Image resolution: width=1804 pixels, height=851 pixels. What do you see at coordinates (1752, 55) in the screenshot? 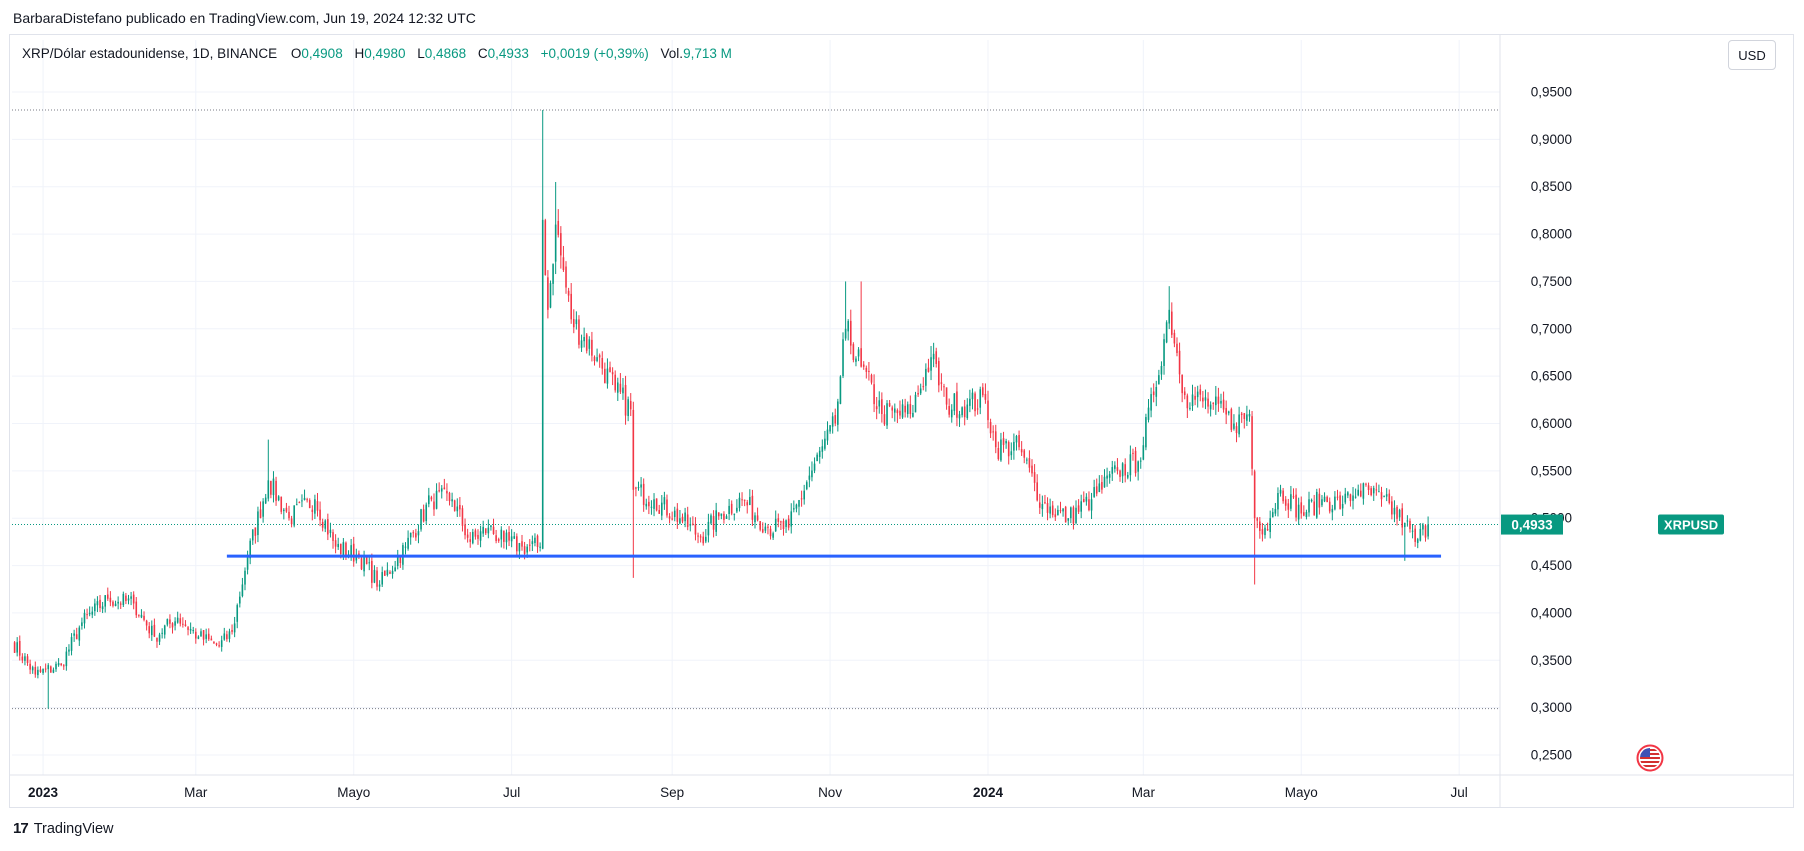
I see `currency-button: USD` at bounding box center [1752, 55].